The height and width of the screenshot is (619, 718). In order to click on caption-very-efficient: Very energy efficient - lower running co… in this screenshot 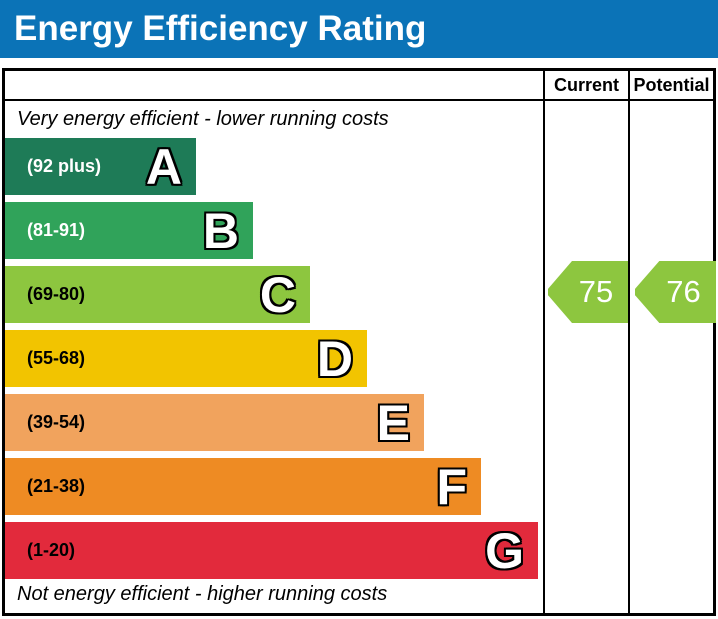, I will do `click(203, 119)`.